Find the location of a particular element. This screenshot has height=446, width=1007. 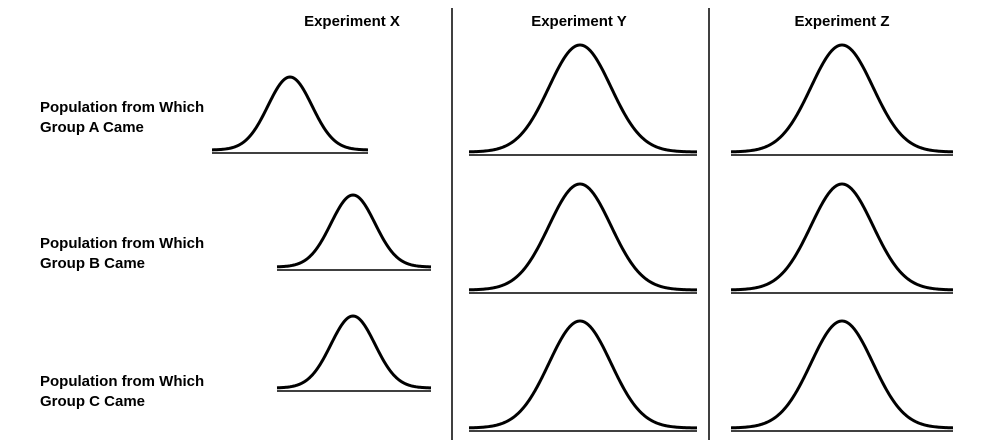

bell-curve-x-a is located at coordinates (290, 113).